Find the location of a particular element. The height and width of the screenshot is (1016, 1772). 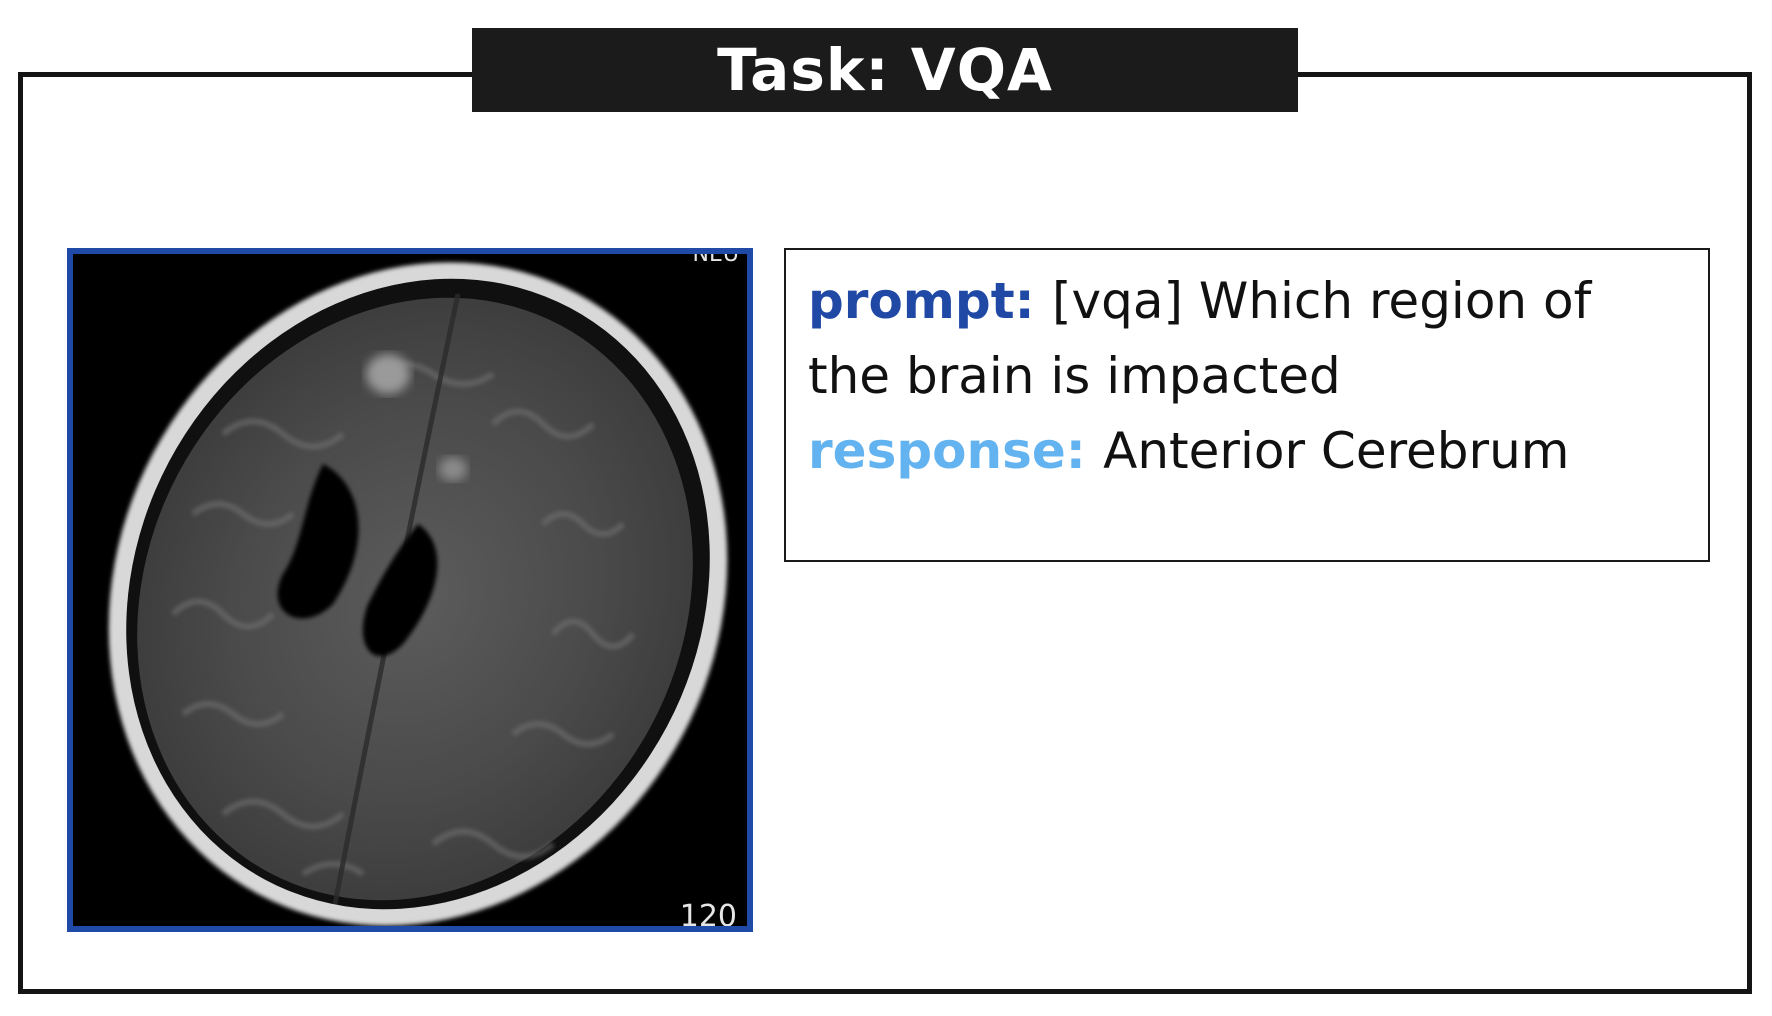

title-banner: Task: VQA is located at coordinates (885, 70).